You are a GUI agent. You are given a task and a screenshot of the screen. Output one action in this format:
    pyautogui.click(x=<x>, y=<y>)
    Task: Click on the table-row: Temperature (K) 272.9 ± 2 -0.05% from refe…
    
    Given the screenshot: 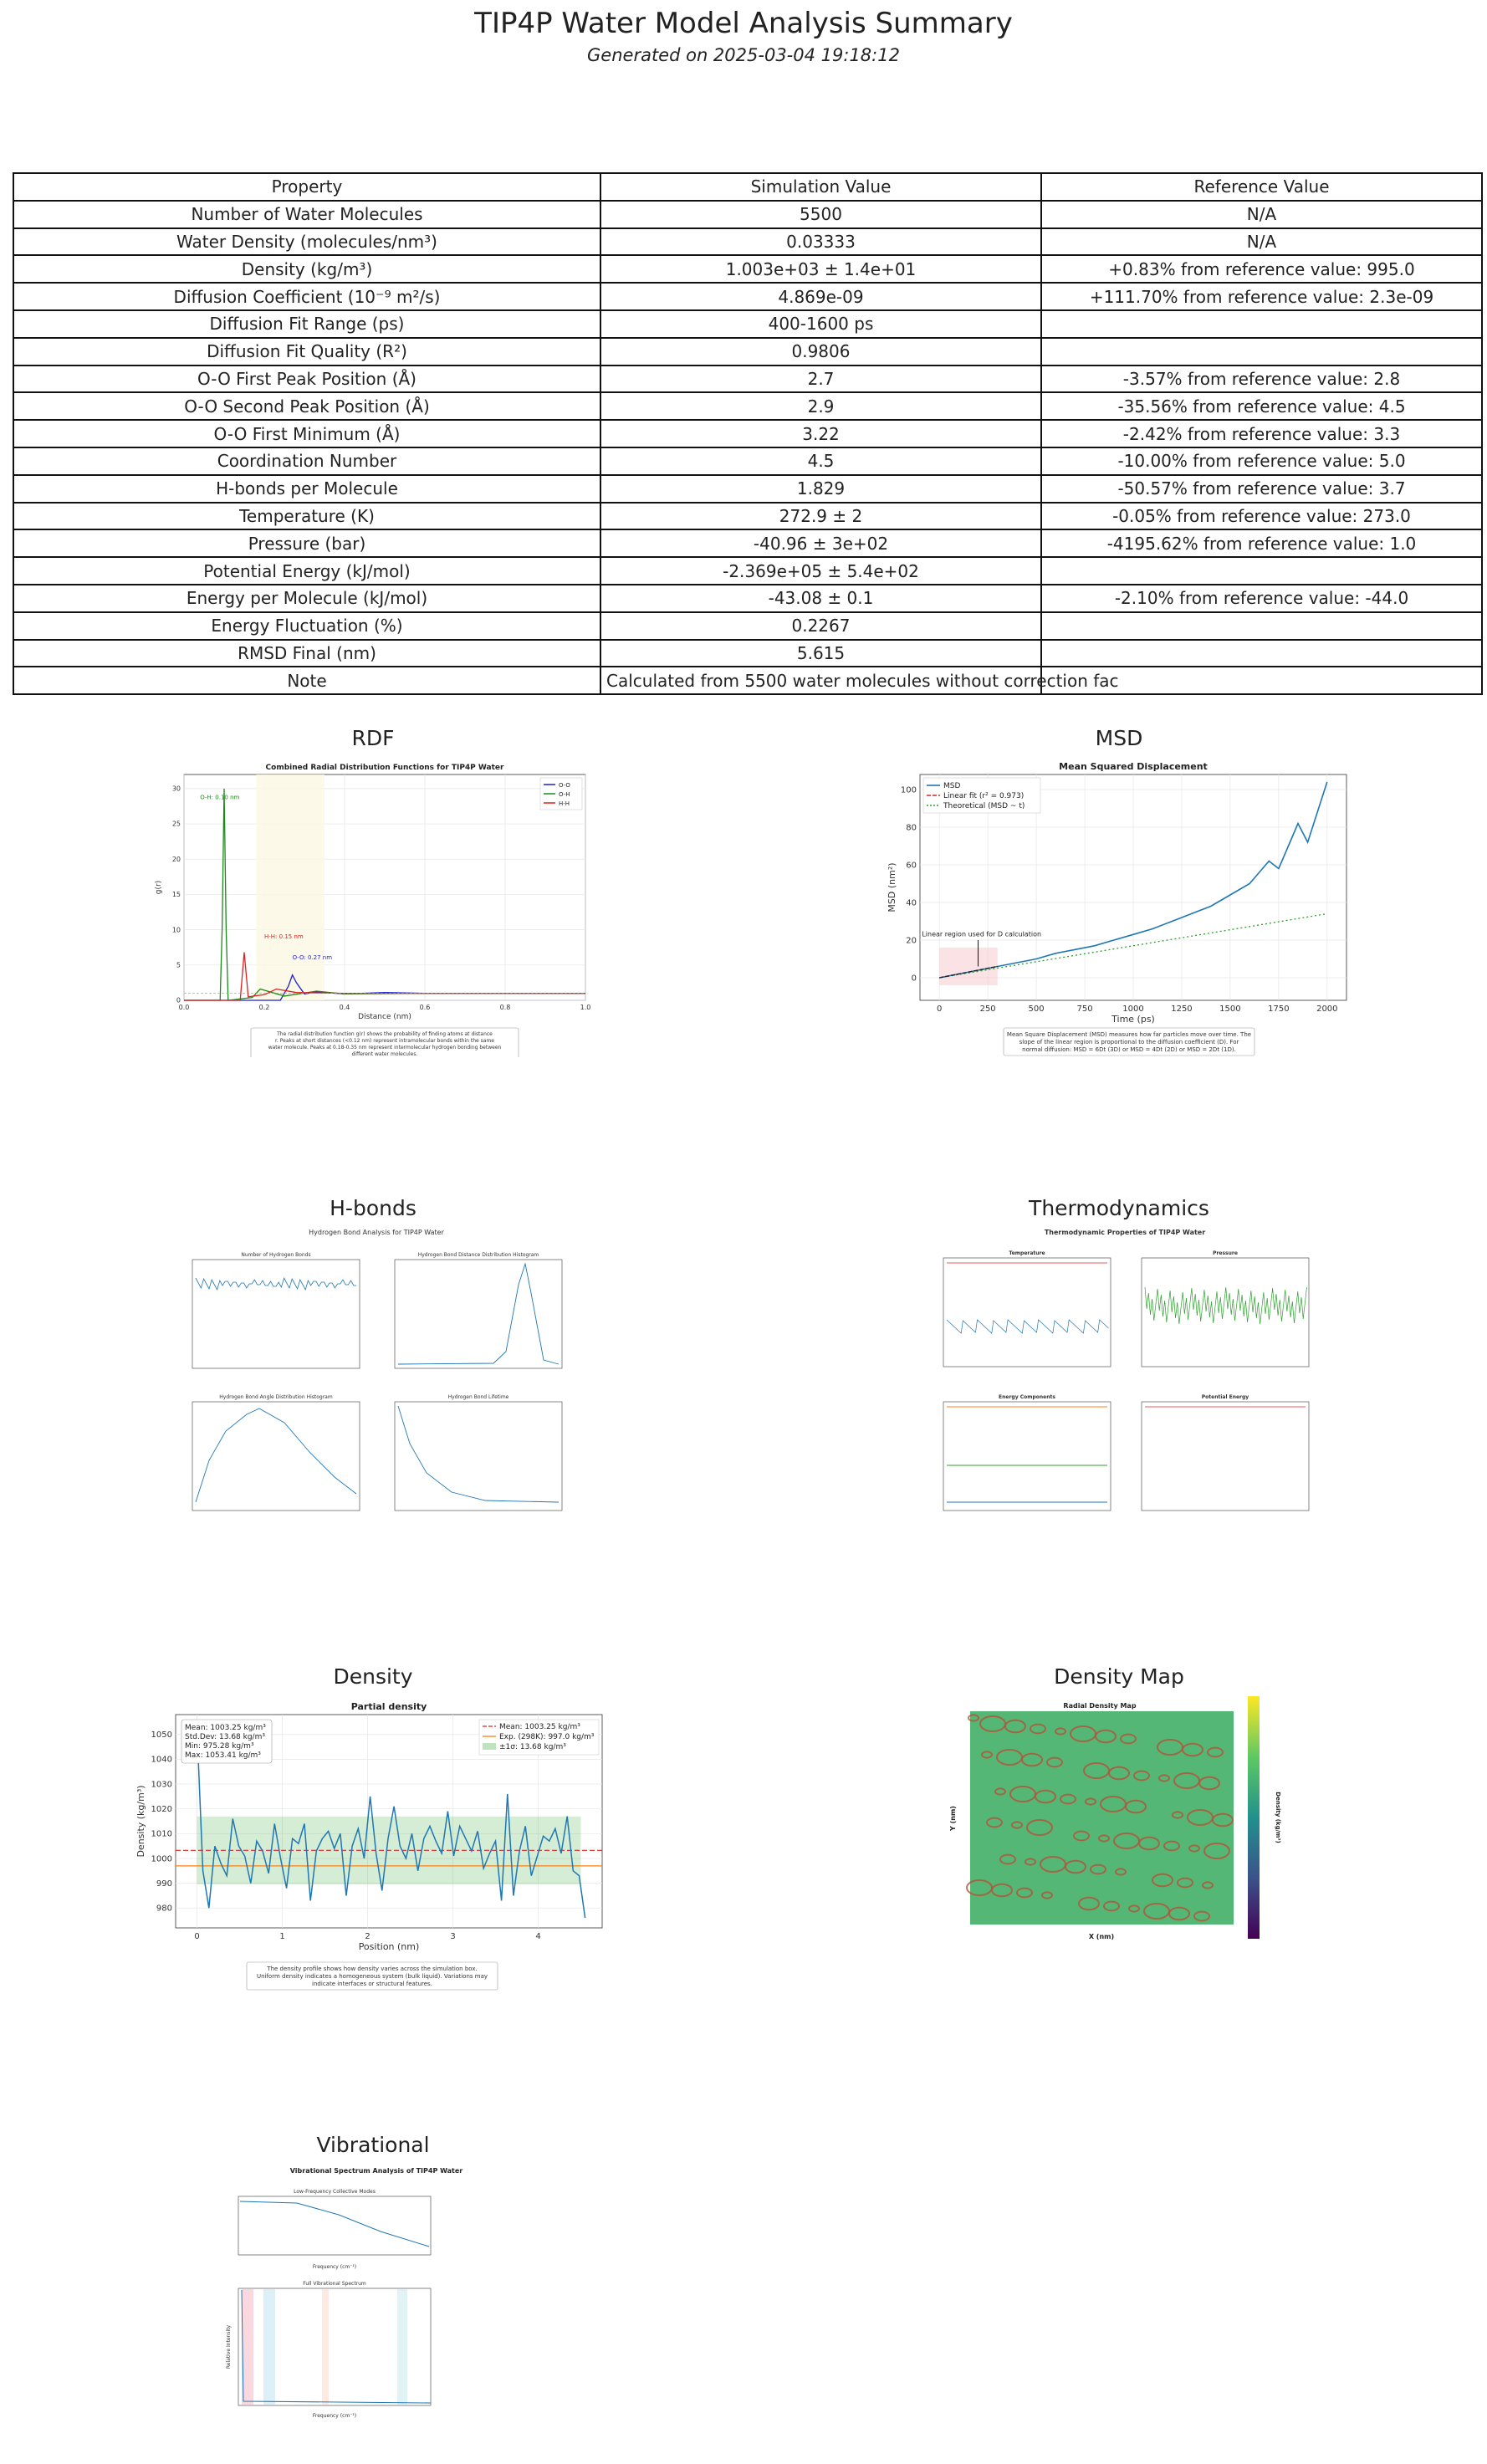 What is the action you would take?
    pyautogui.click(x=748, y=516)
    